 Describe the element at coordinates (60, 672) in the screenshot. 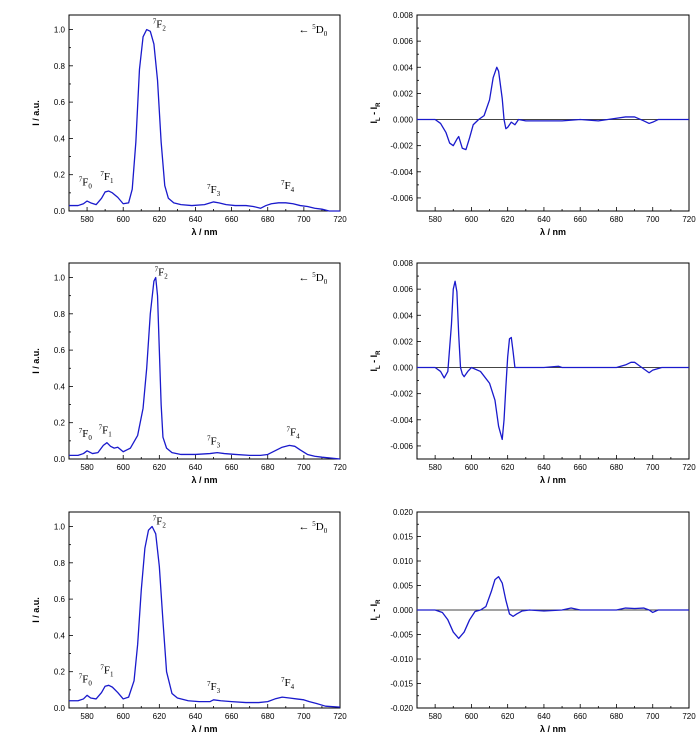

I see `y-tick-label: 0.2` at that location.